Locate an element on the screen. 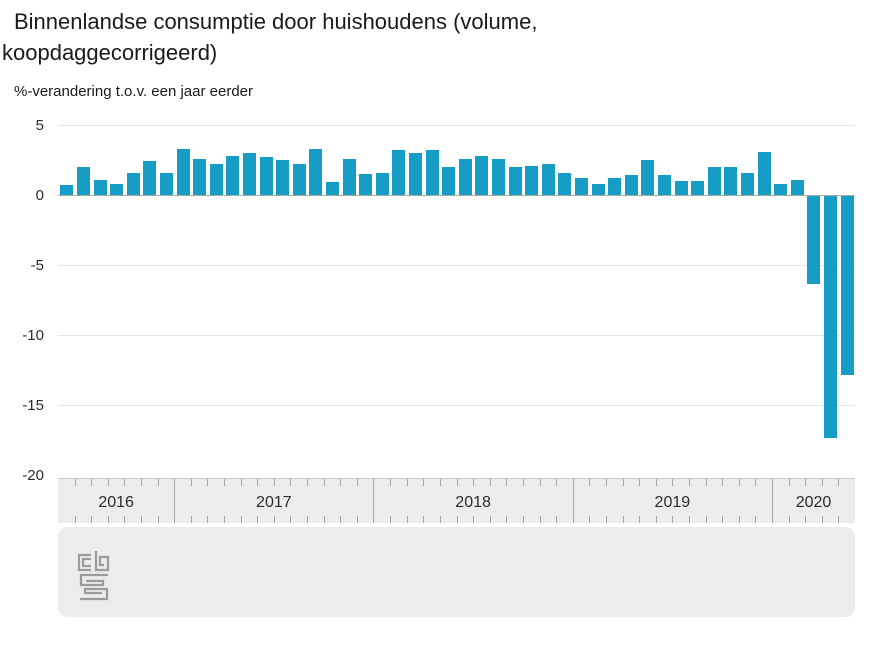  y-axis-tick-label: -15 is located at coordinates (33, 405).